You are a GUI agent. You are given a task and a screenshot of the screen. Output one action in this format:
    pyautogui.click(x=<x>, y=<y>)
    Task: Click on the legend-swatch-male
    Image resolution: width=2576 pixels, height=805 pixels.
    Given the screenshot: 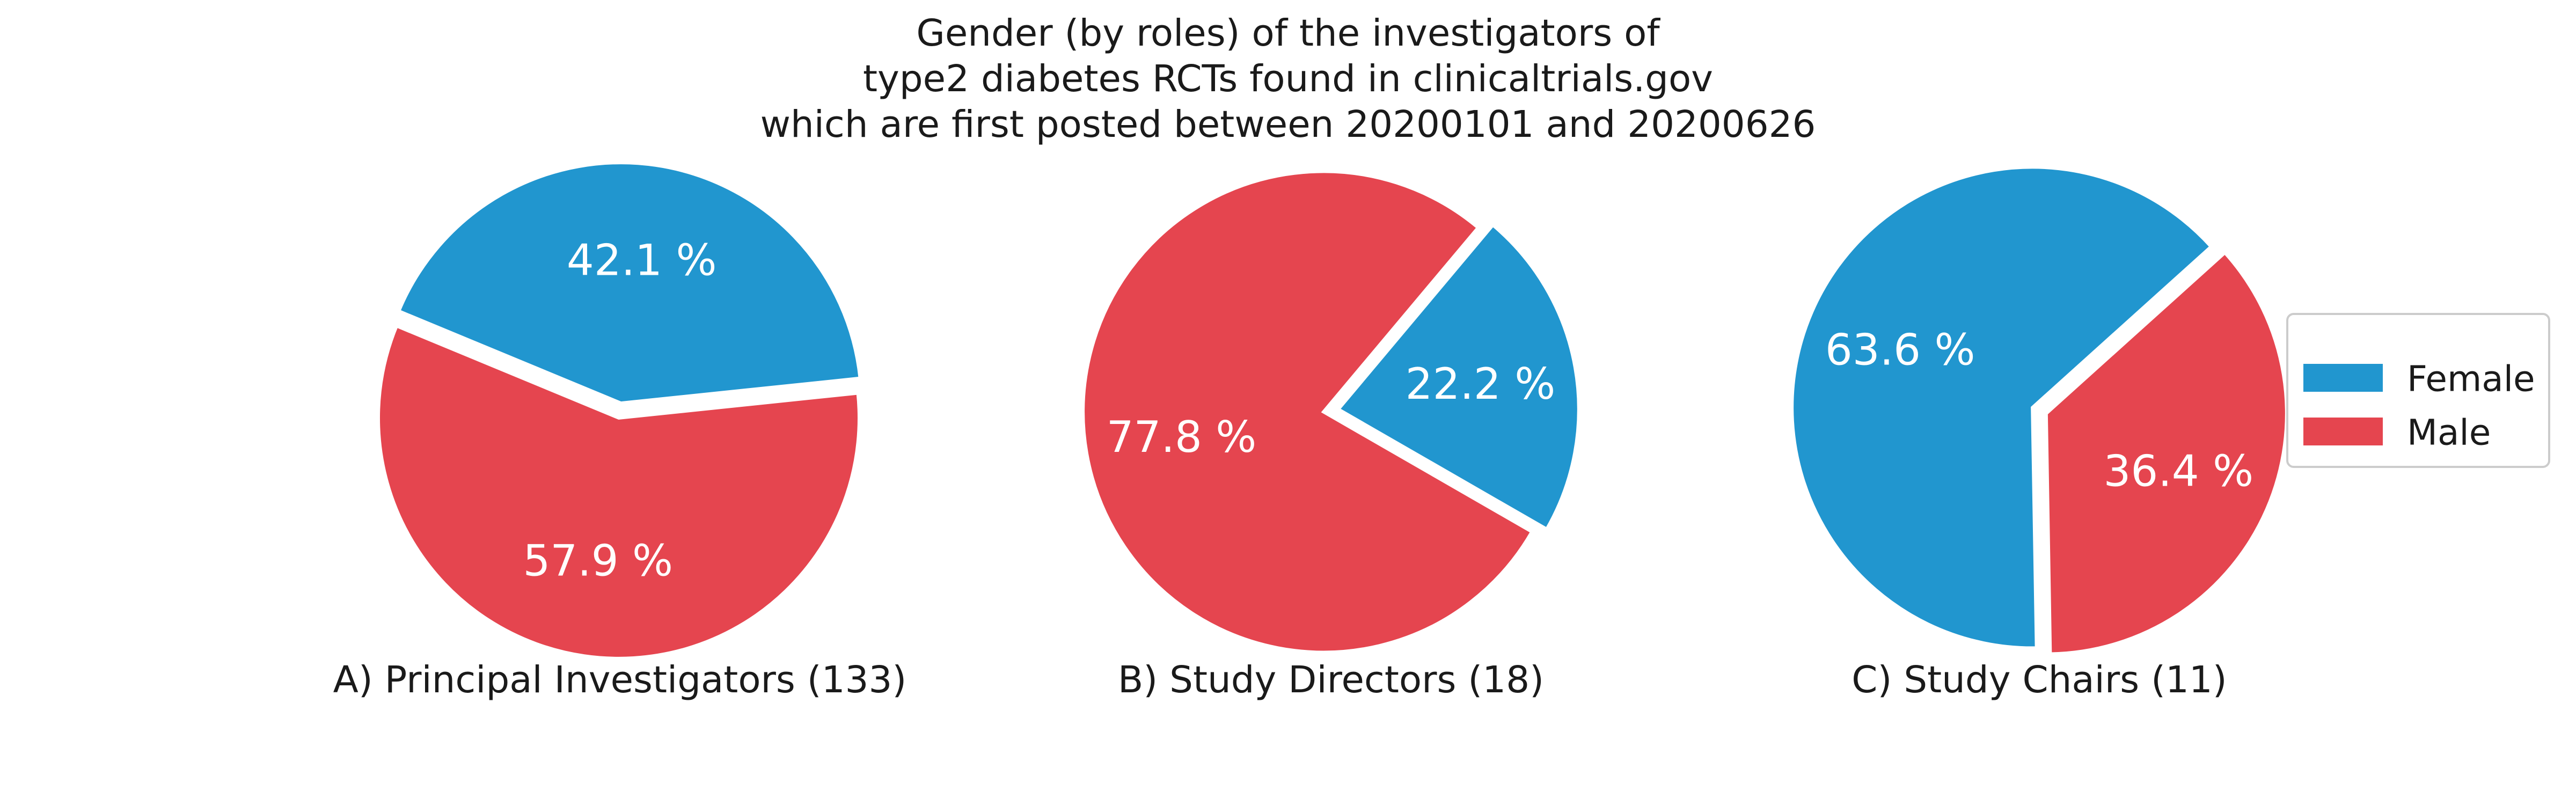 What is the action you would take?
    pyautogui.click(x=2343, y=431)
    